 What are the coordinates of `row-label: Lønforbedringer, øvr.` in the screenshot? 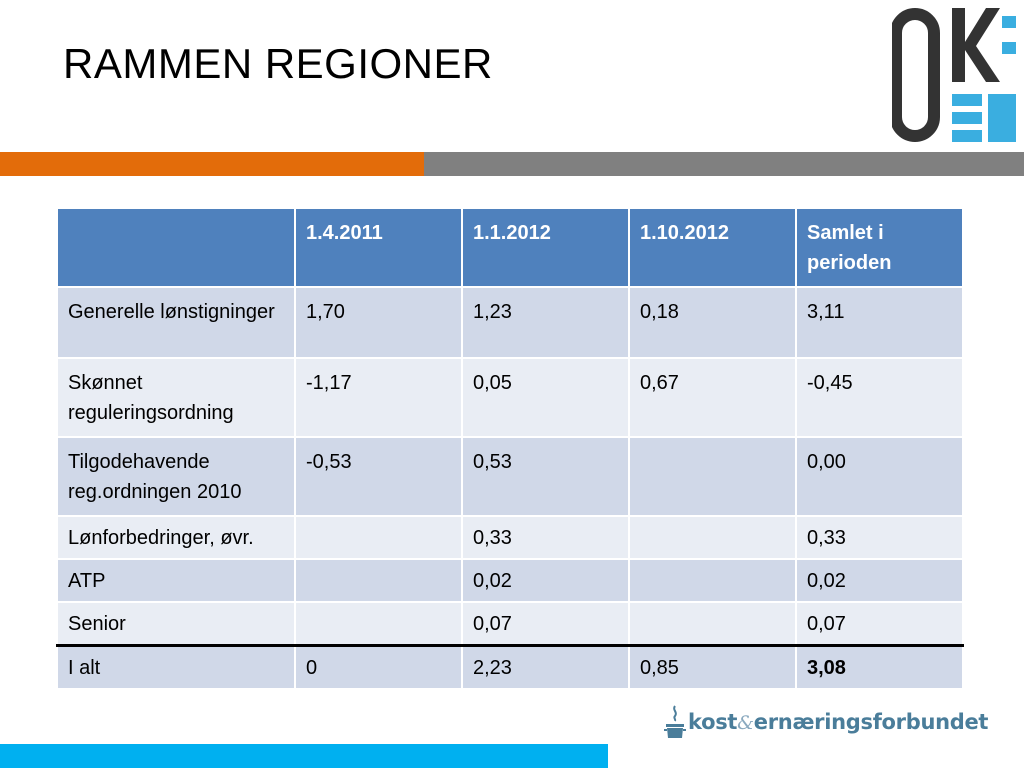 It's located at (176, 537).